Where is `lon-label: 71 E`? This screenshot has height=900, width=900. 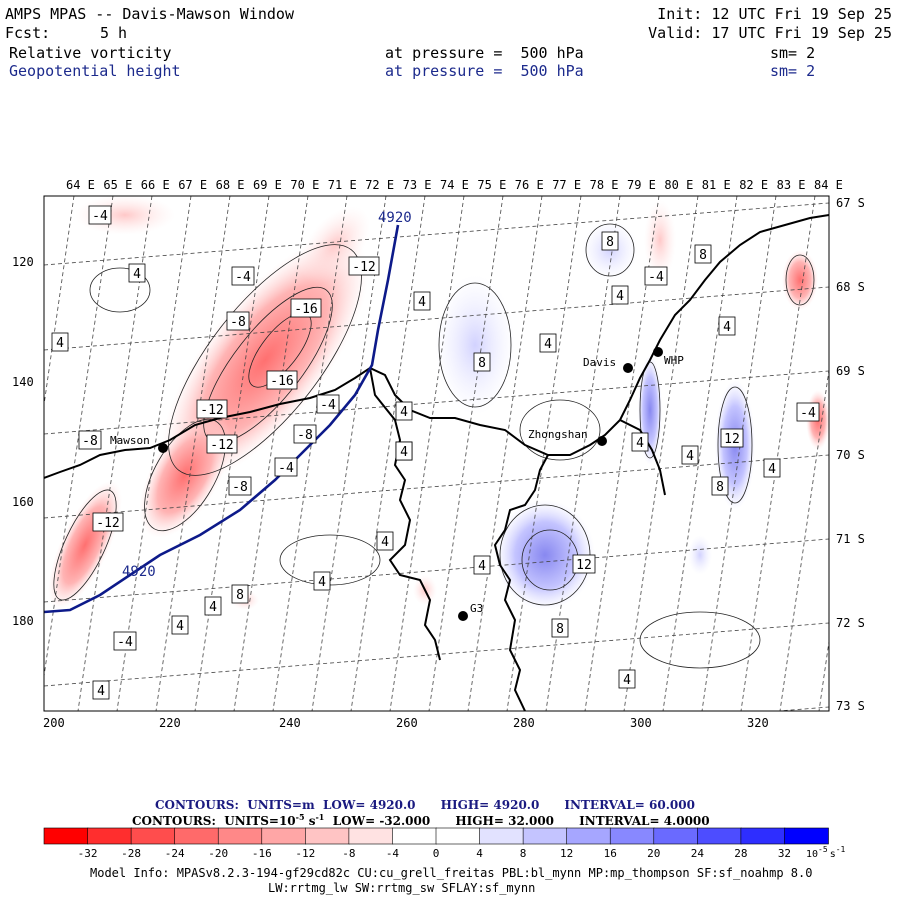 lon-label: 71 E is located at coordinates (342, 185).